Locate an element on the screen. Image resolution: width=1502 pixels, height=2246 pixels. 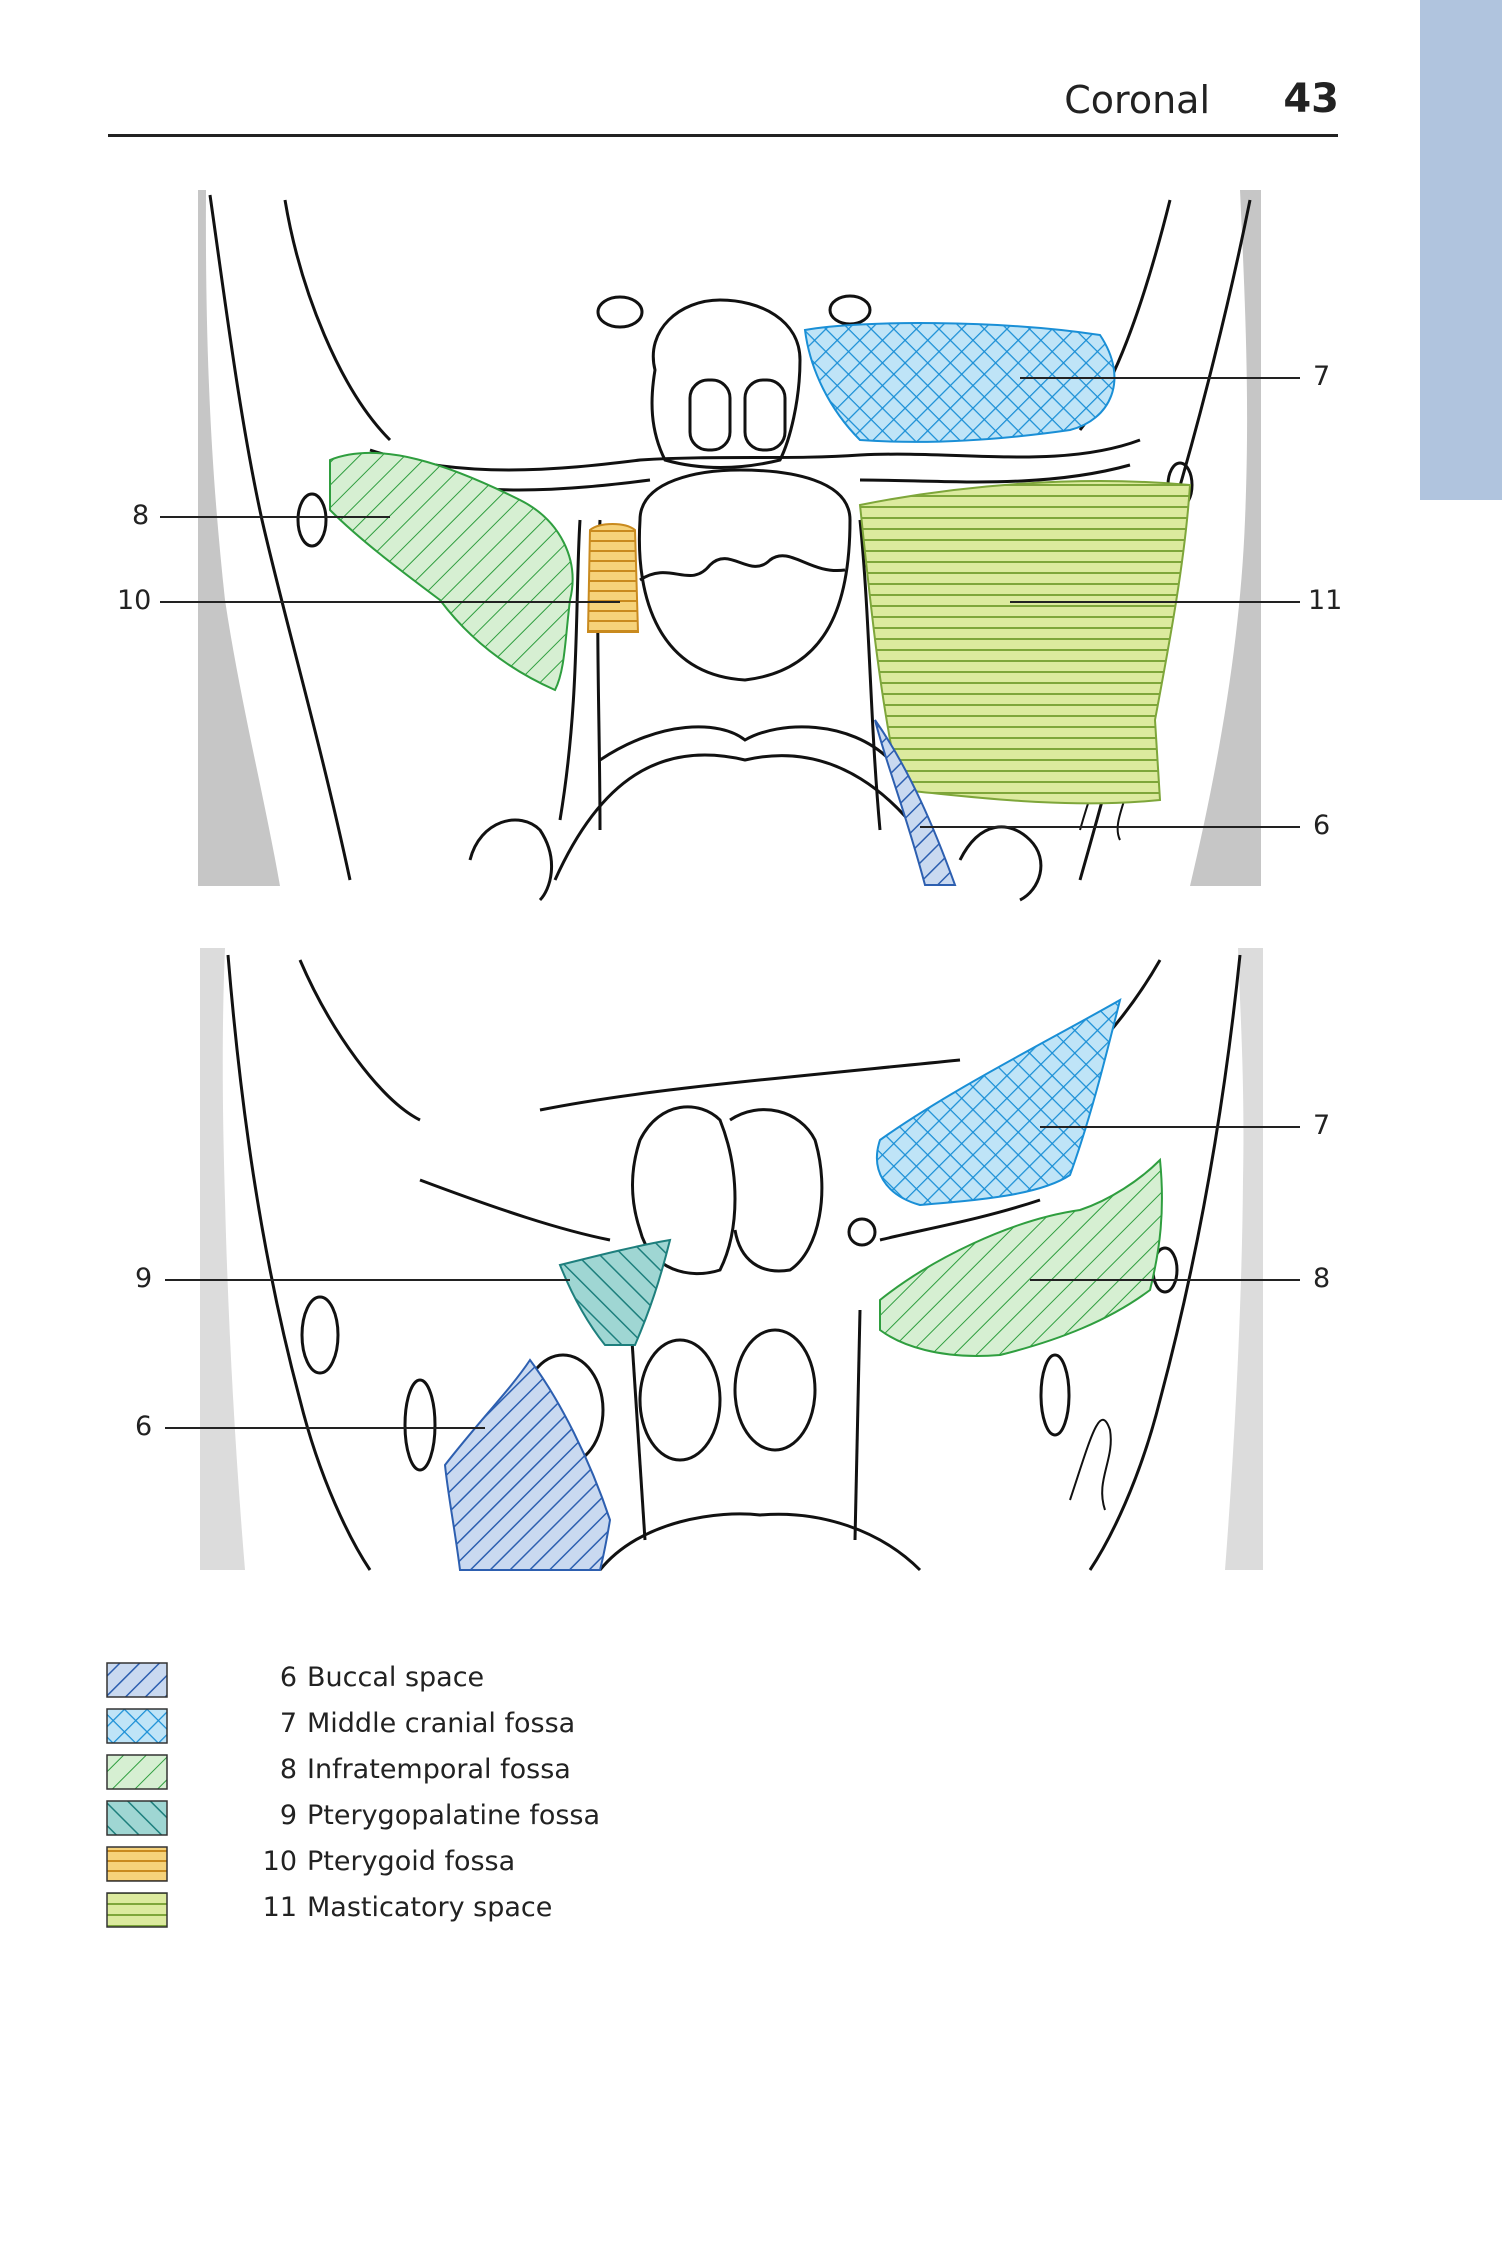
top-buccal-region is located at coordinates (915, 802).